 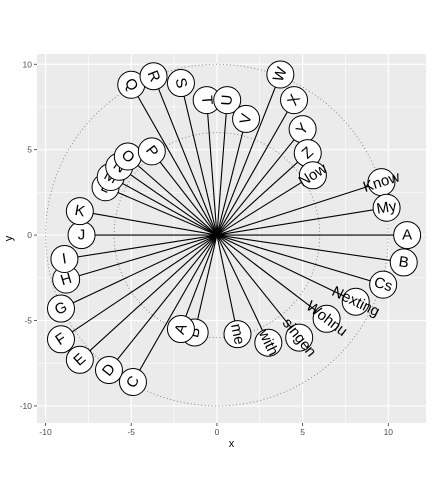 I want to click on y-axis-ticks: -10 -5 0 5 10, so click(x=28, y=235).